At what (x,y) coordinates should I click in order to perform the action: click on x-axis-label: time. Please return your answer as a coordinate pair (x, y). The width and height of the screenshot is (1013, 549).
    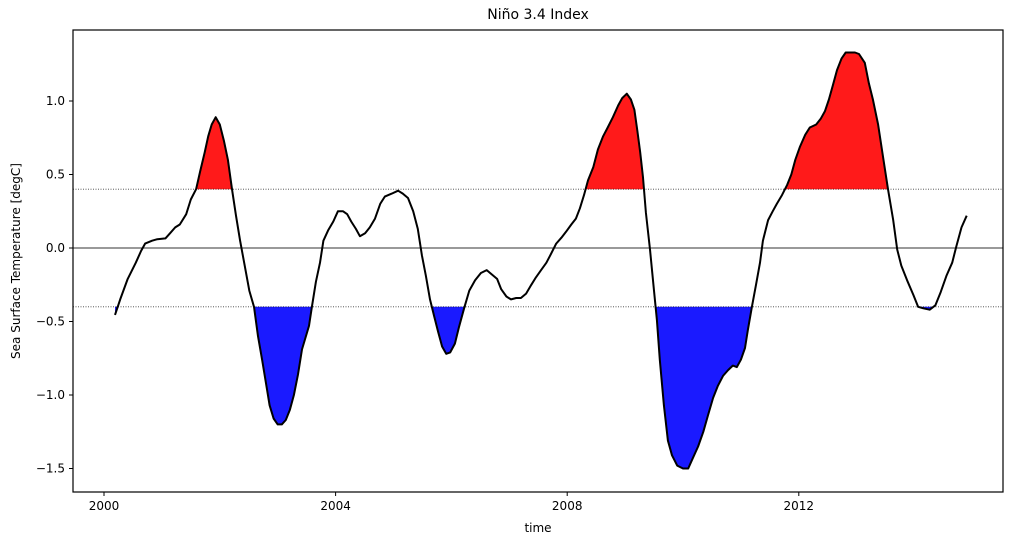
    Looking at the image, I should click on (537, 528).